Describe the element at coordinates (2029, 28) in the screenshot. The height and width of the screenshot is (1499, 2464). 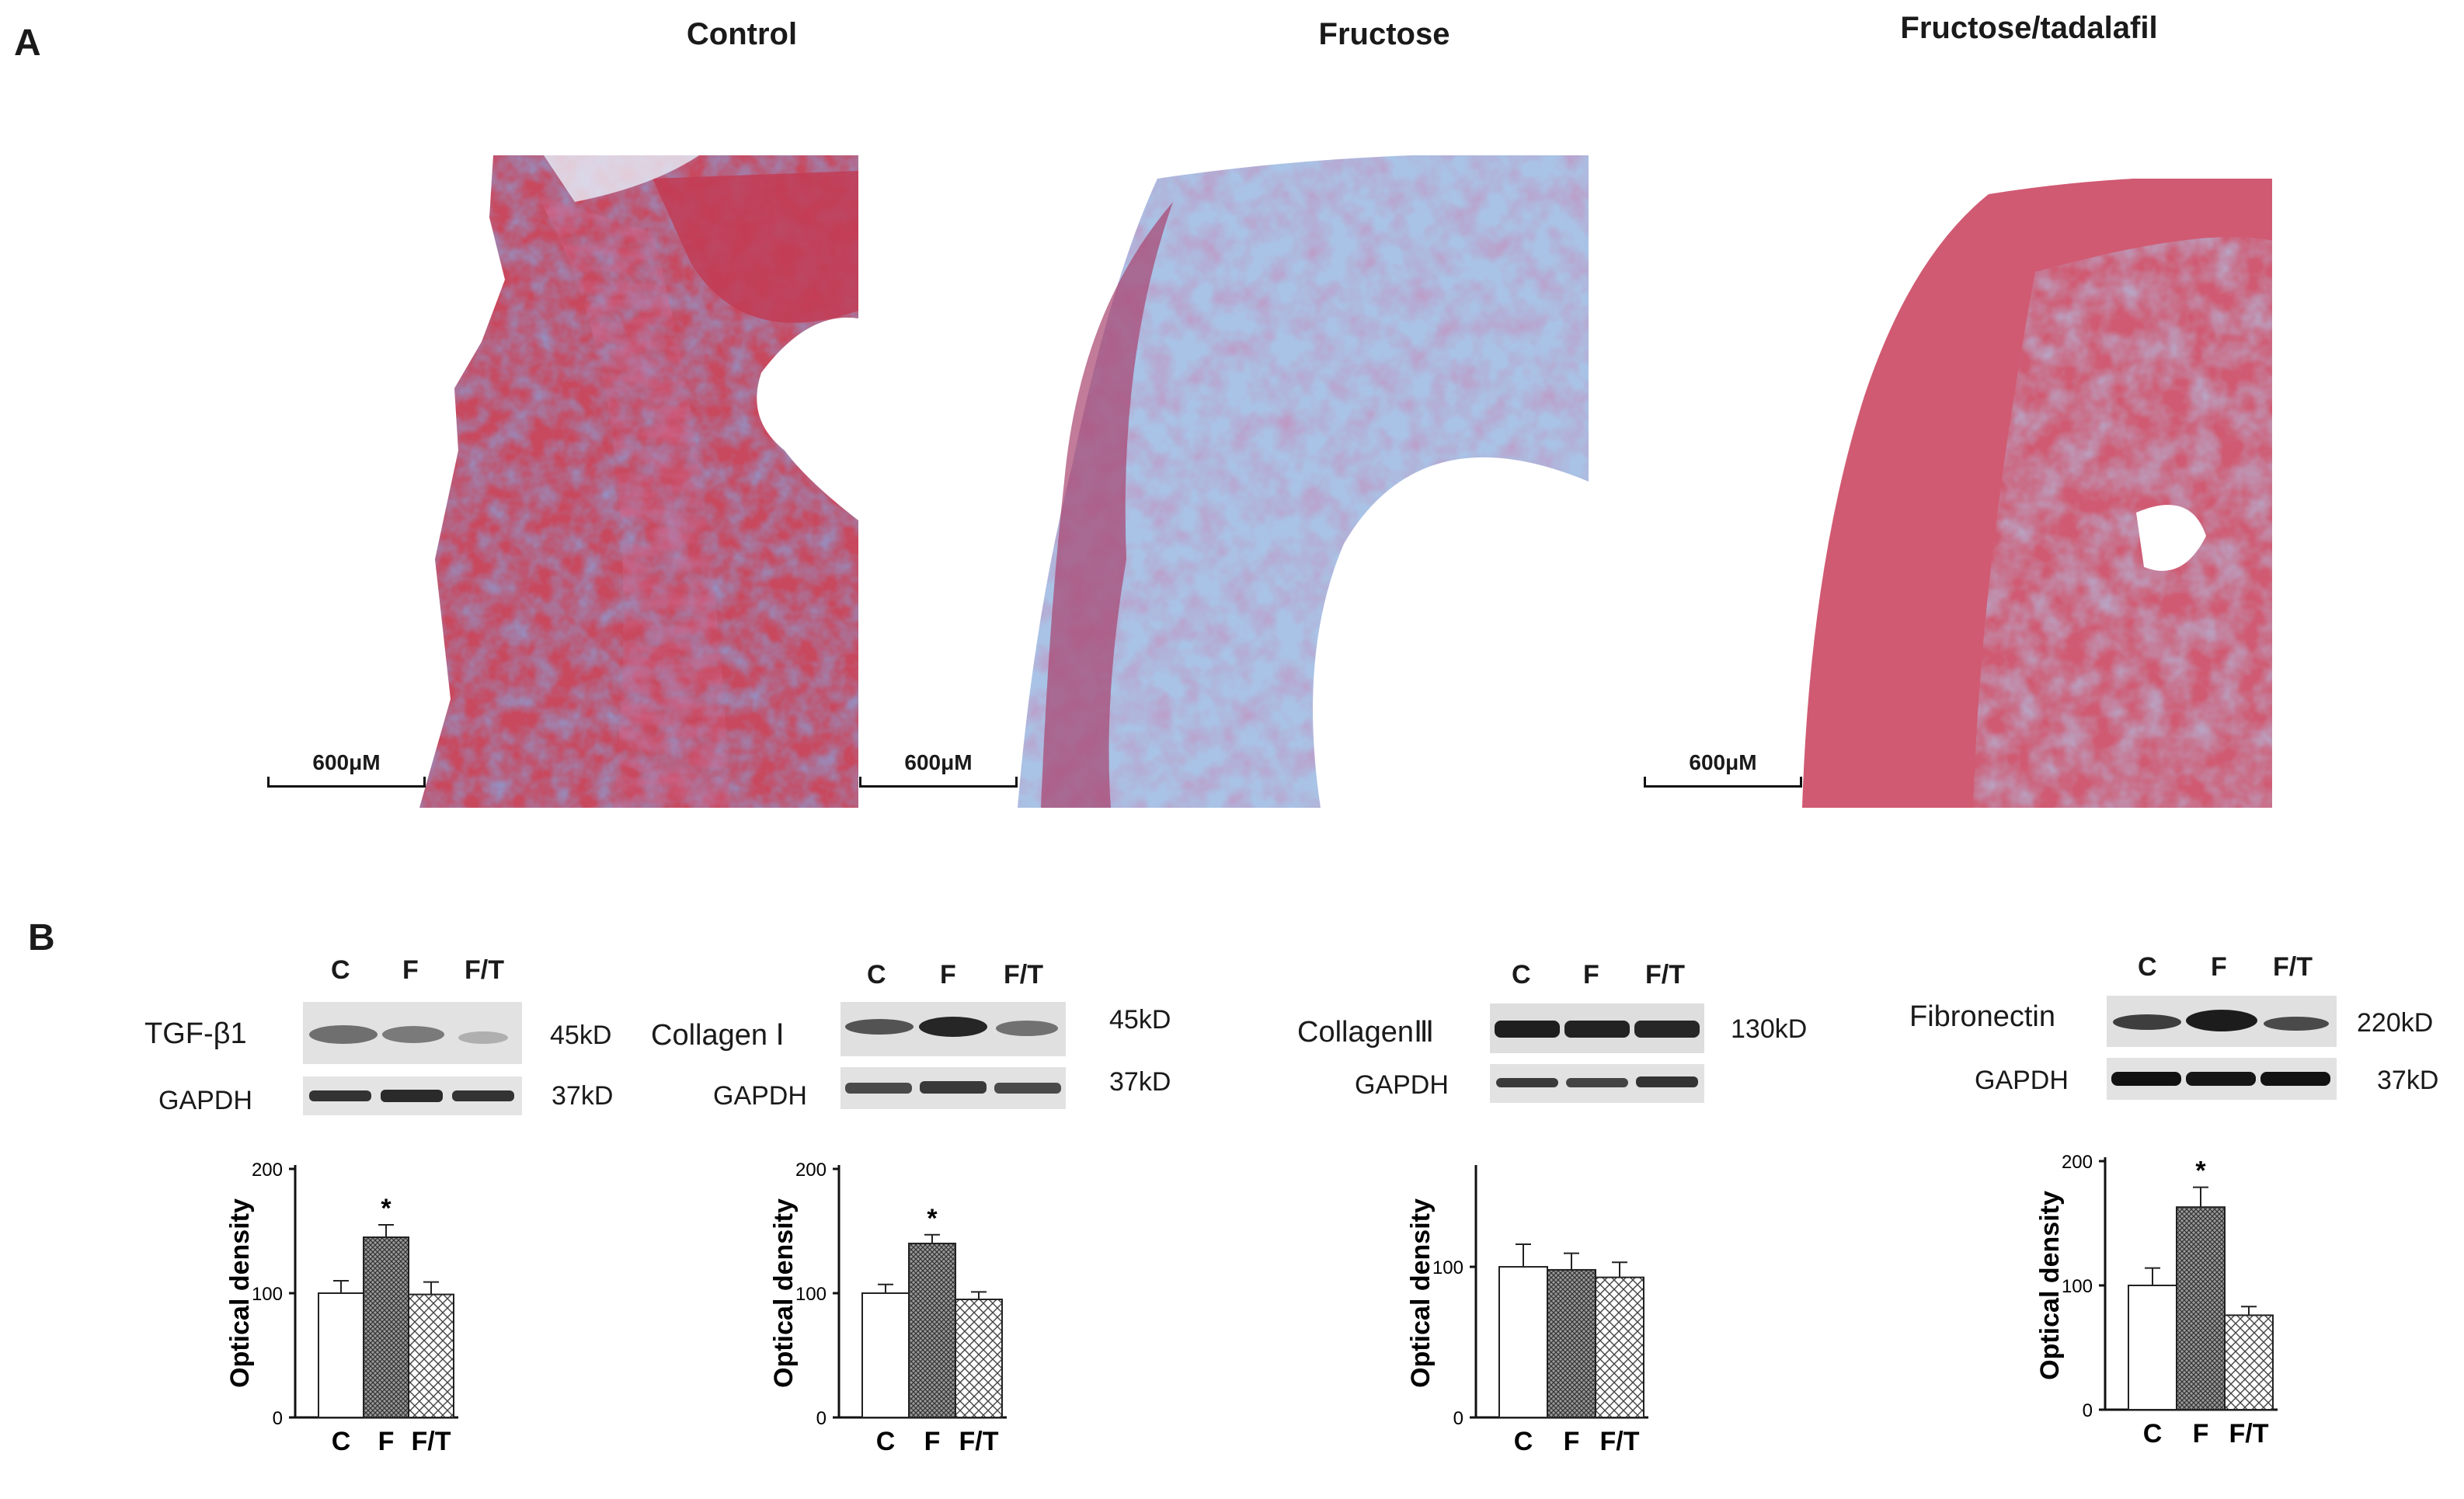
I see `column-title-fructose-tadalafil: Fructose/tadalafil` at that location.